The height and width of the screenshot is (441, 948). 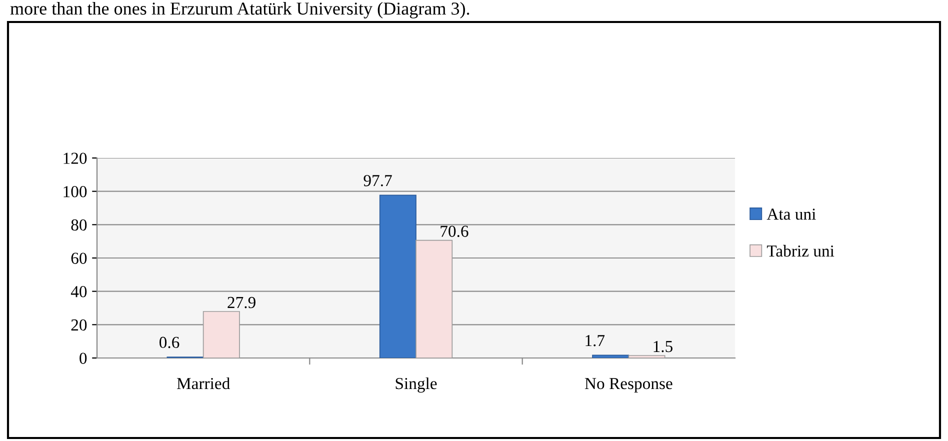 I want to click on y-tick-label: 20, so click(x=79, y=325).